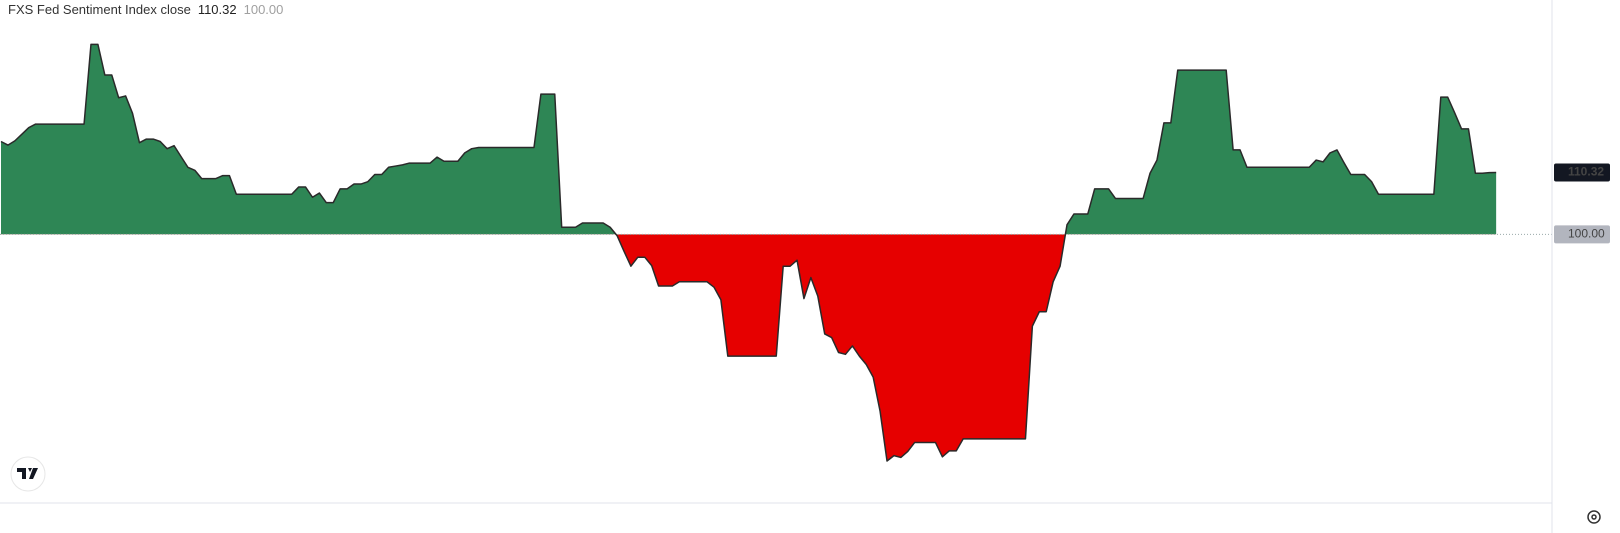  What do you see at coordinates (1586, 234) in the screenshot?
I see `baseline-label: 100.00` at bounding box center [1586, 234].